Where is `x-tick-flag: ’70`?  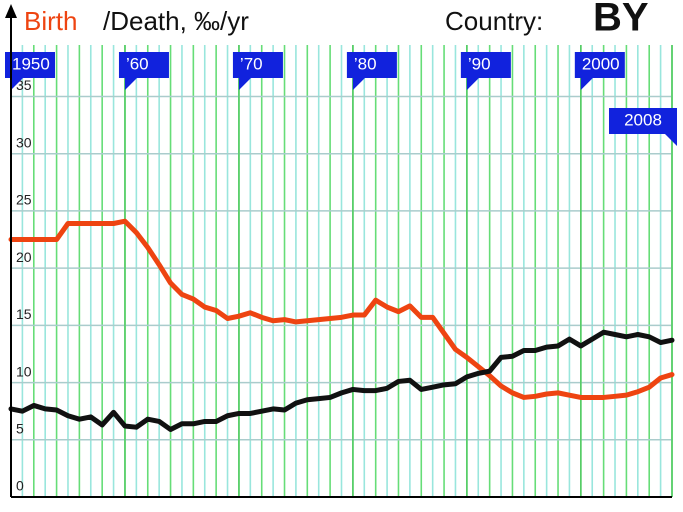
x-tick-flag: ’70 is located at coordinates (257, 71).